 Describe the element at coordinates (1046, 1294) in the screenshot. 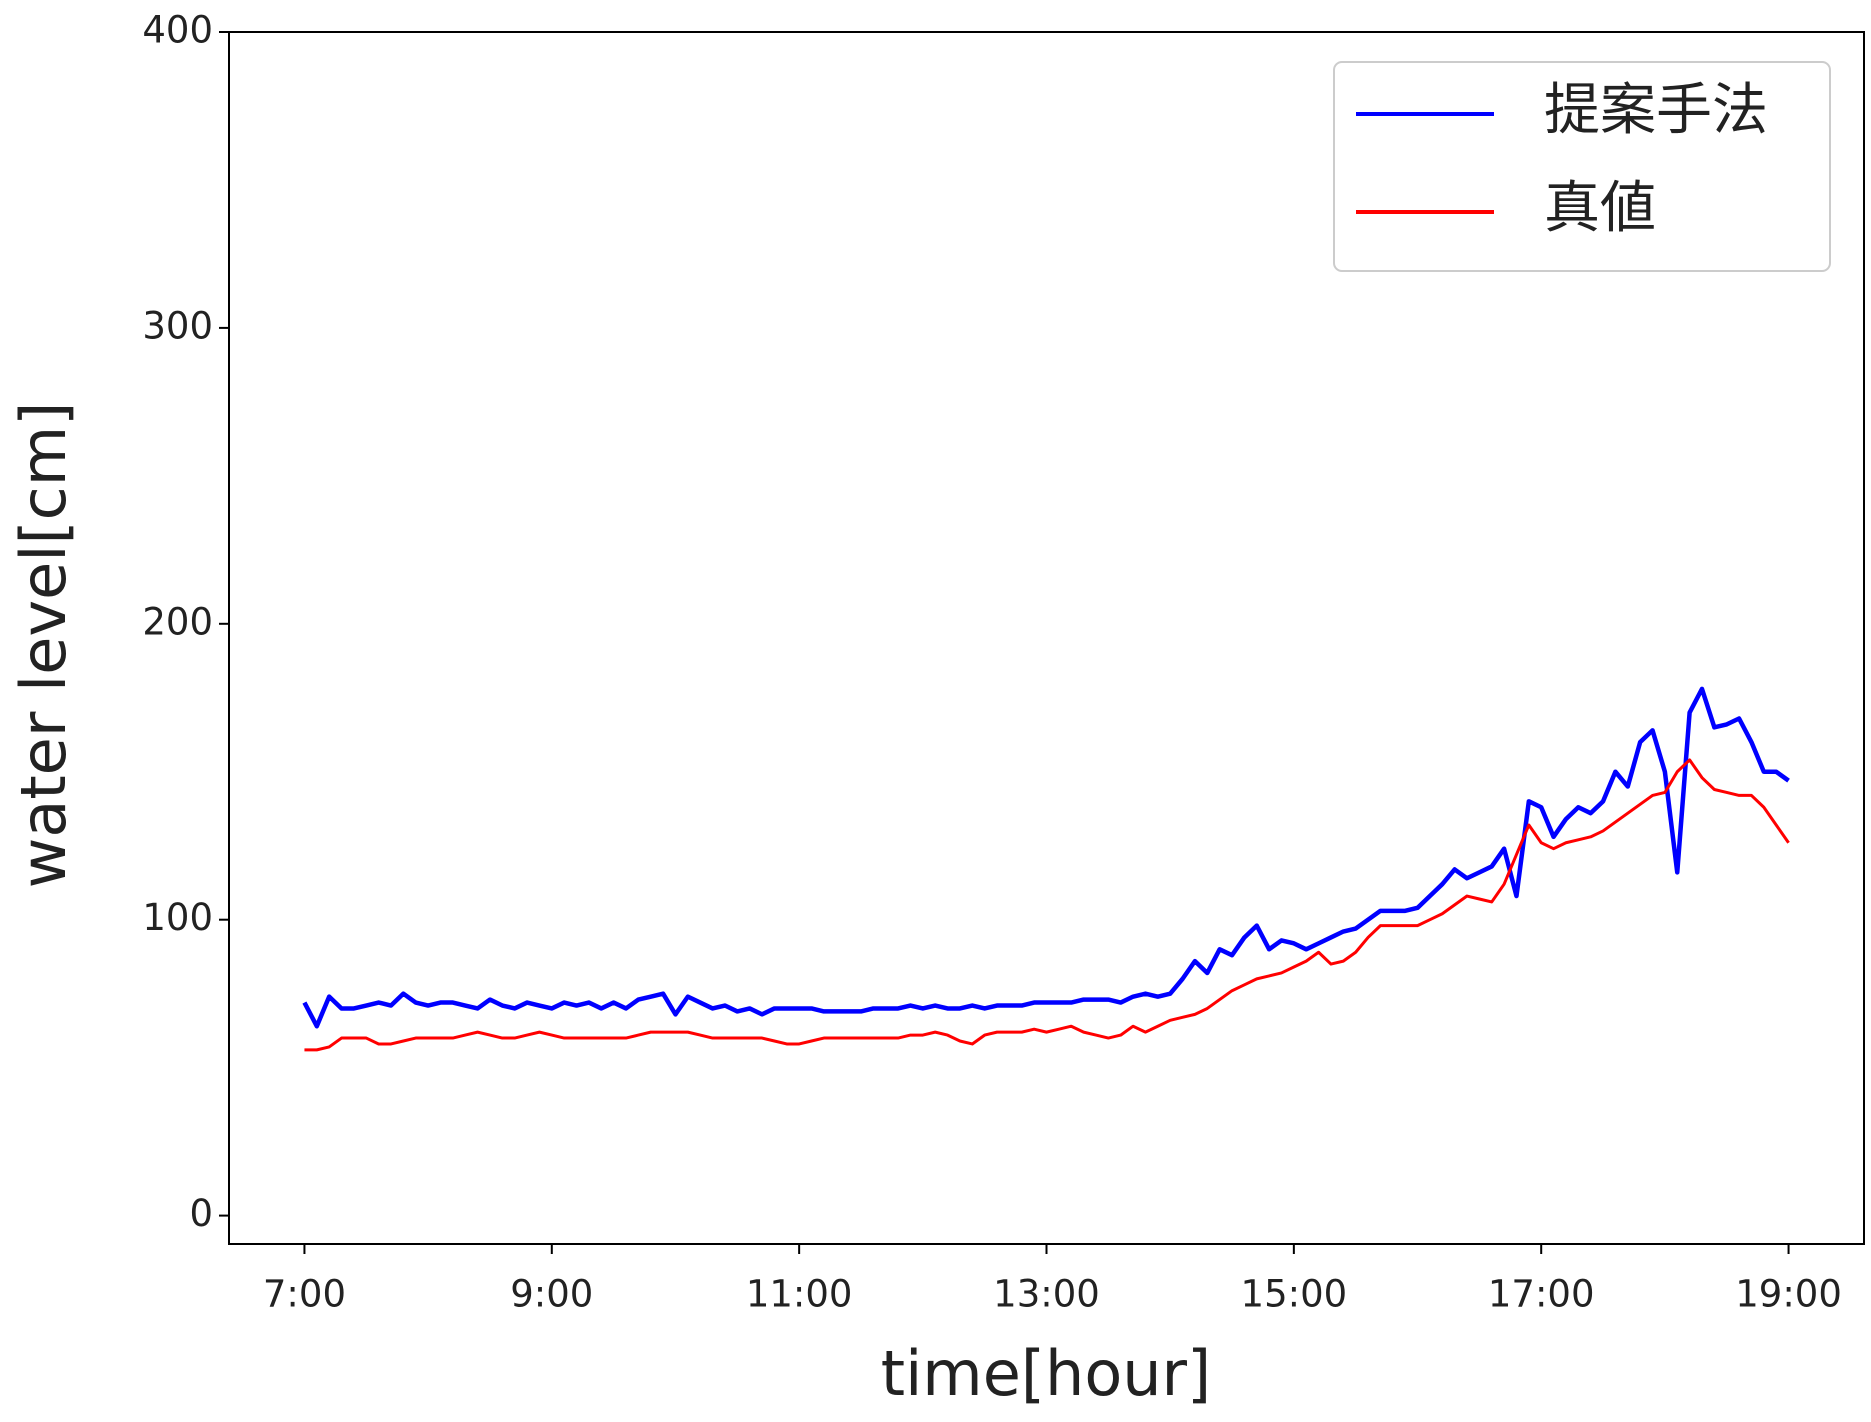

I see `x-tick-label: 13:00` at that location.